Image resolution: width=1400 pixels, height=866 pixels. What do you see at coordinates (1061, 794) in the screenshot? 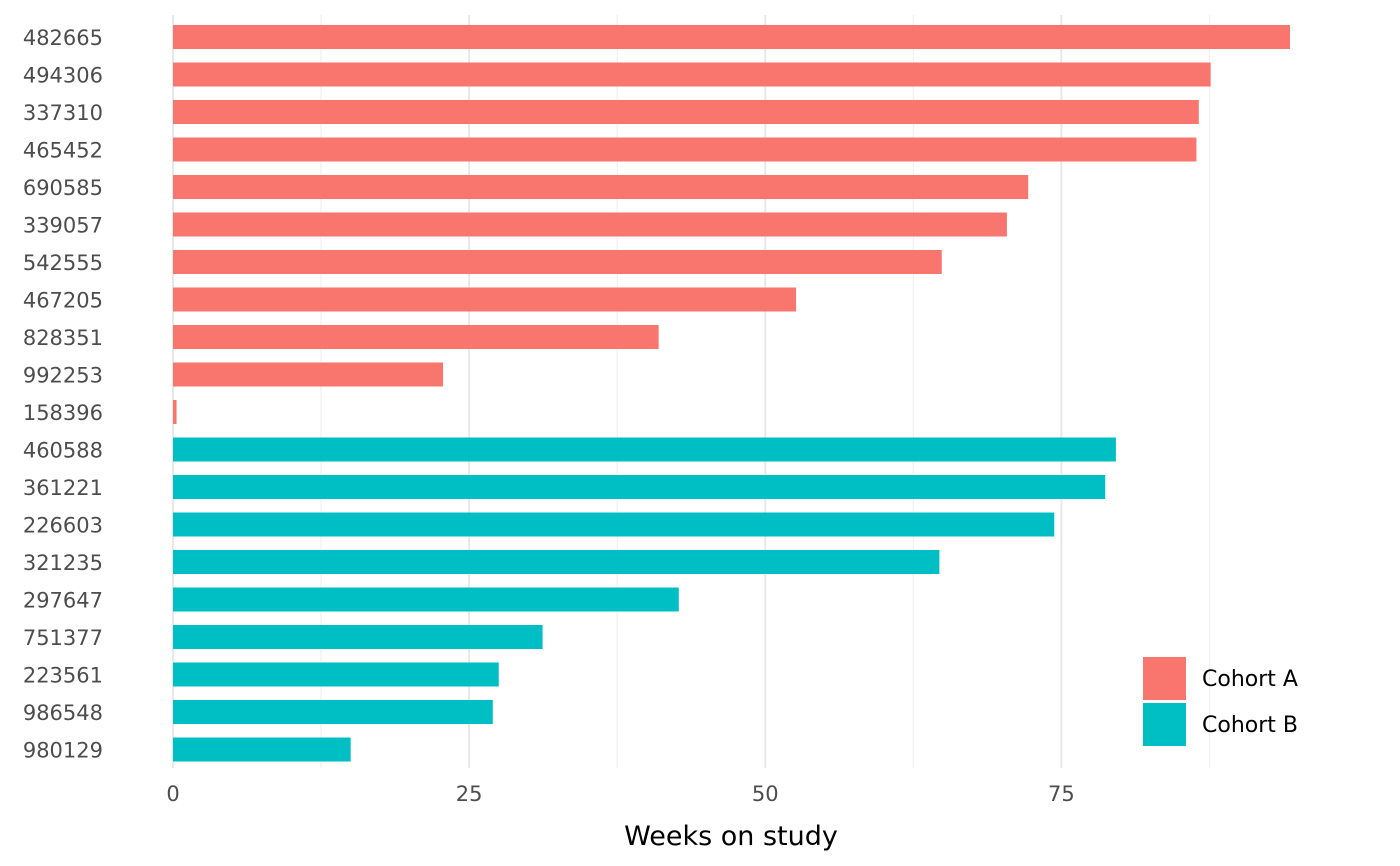
I see `x-tick-label: 75` at bounding box center [1061, 794].